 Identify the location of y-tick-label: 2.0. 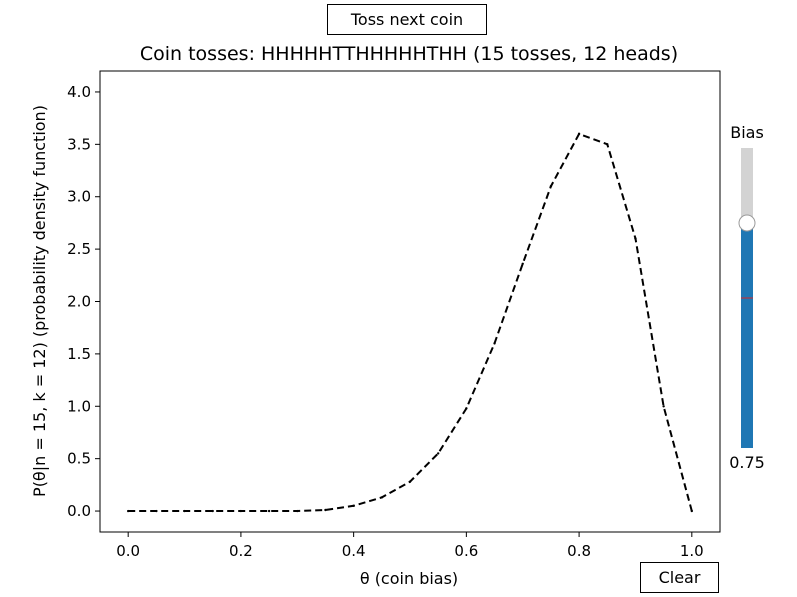
(79, 302).